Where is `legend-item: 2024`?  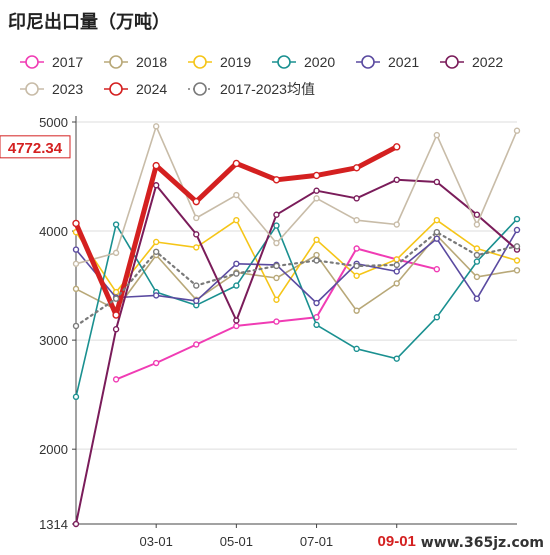
legend-item: 2024 is located at coordinates (135, 89).